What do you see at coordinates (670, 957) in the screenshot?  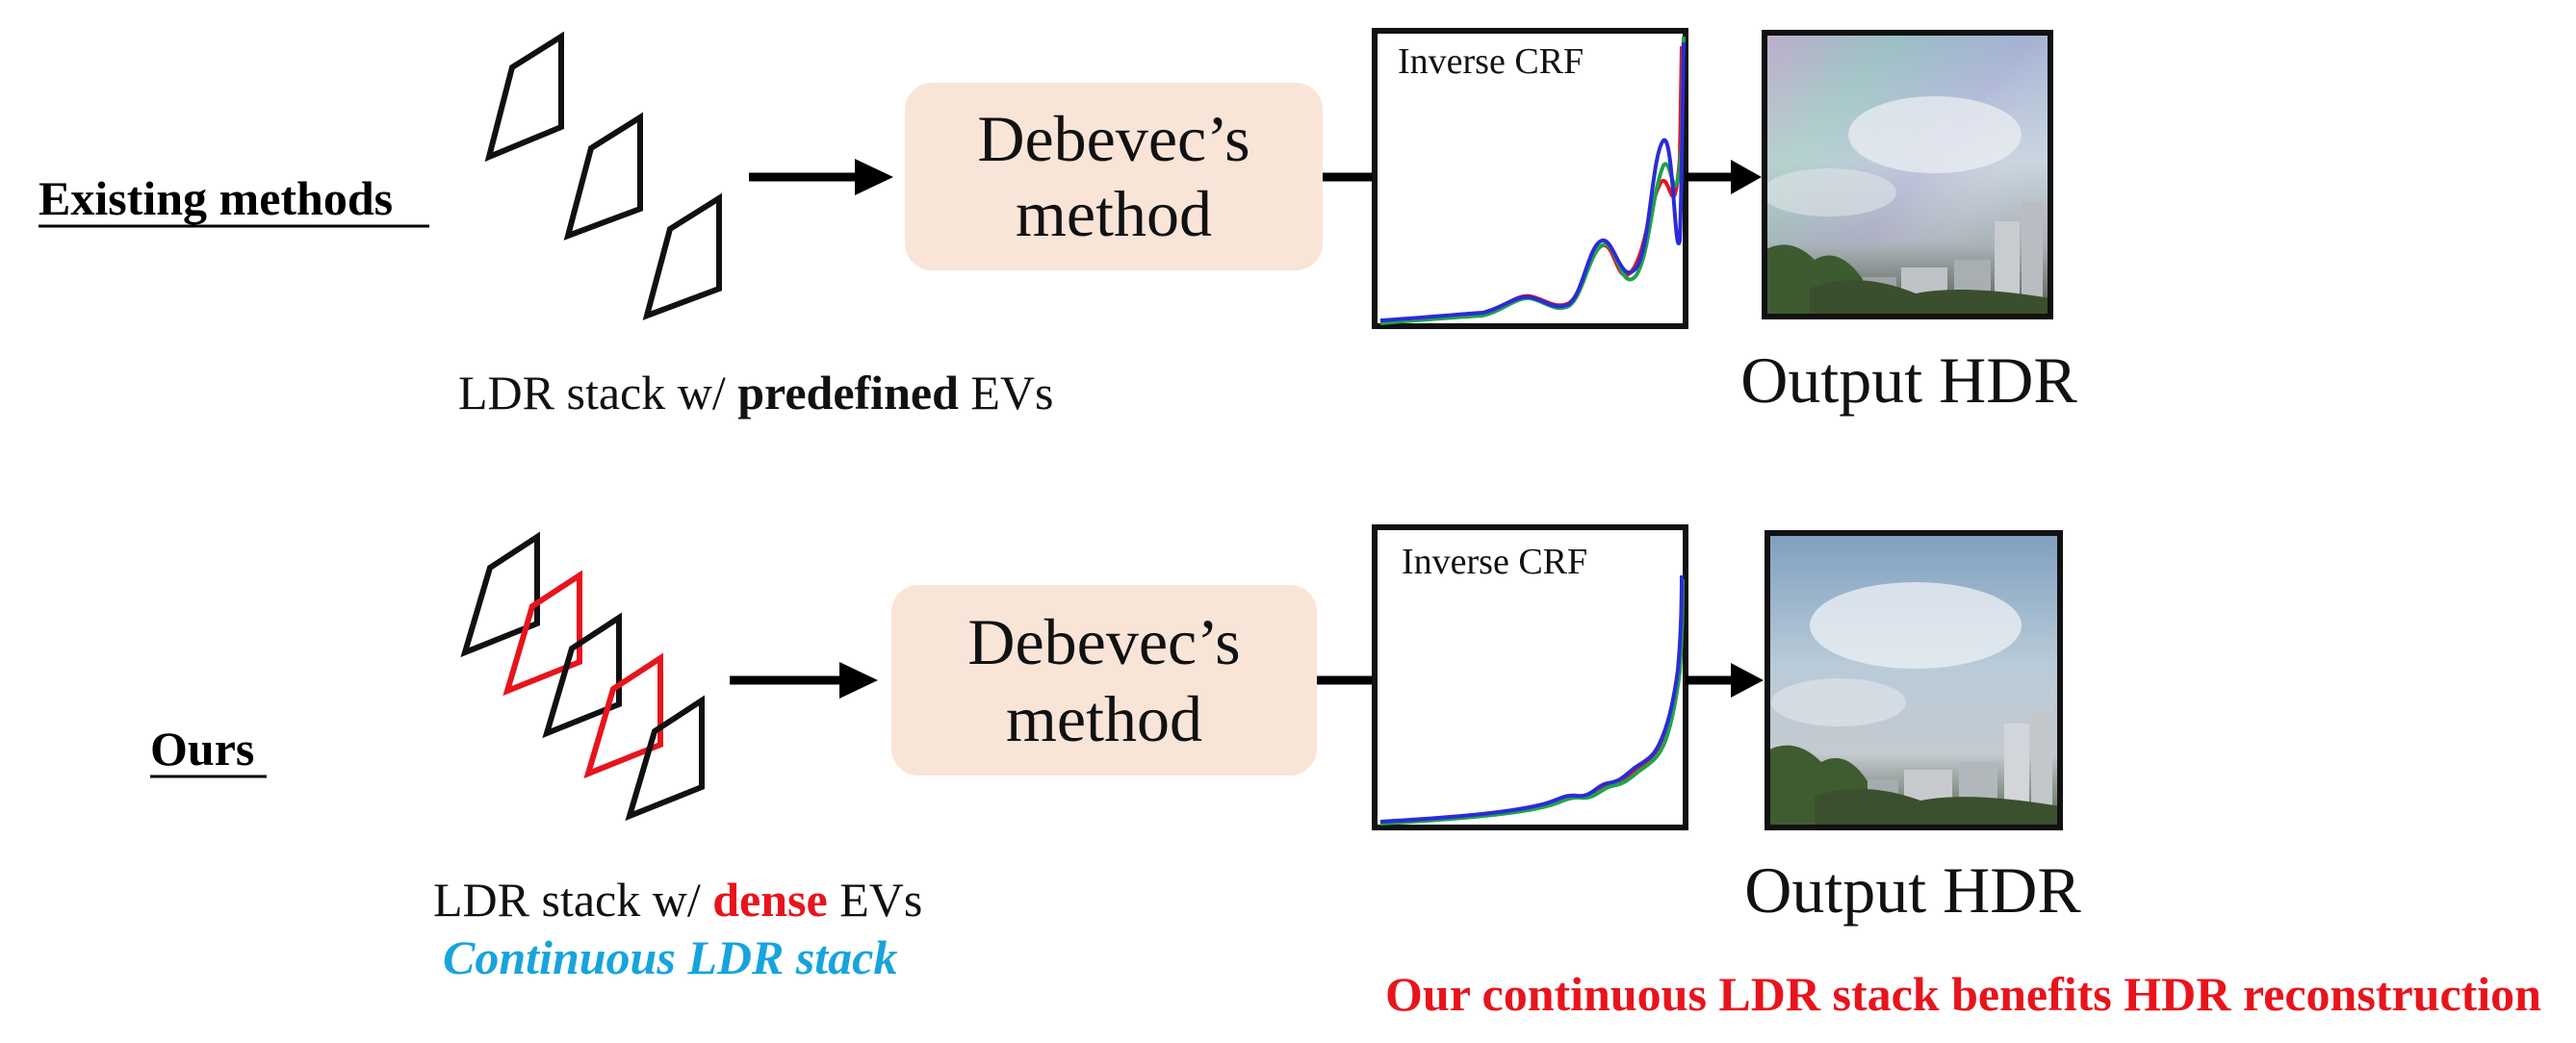 I see `continuous-ldr-stack-label: Continuous LDR stack` at bounding box center [670, 957].